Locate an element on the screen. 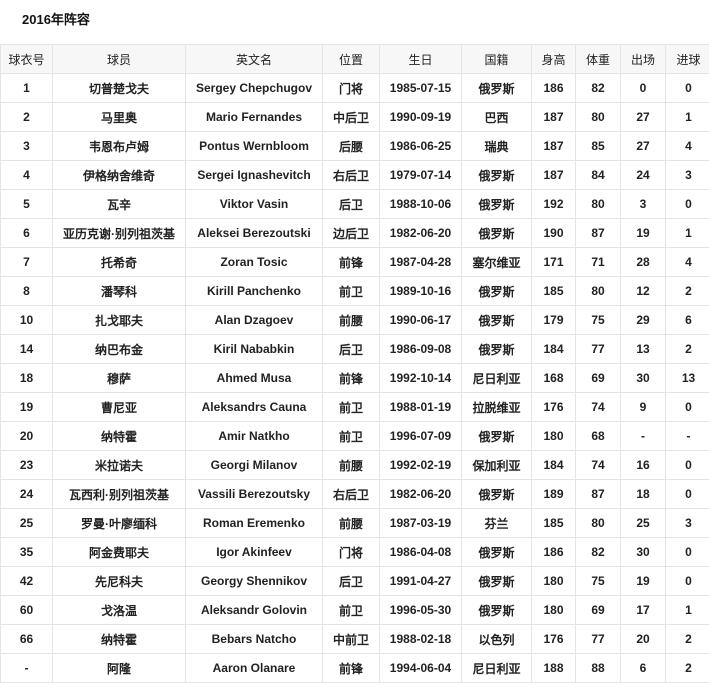 This screenshot has height=700, width=709. cell-height: 171 is located at coordinates (553, 262).